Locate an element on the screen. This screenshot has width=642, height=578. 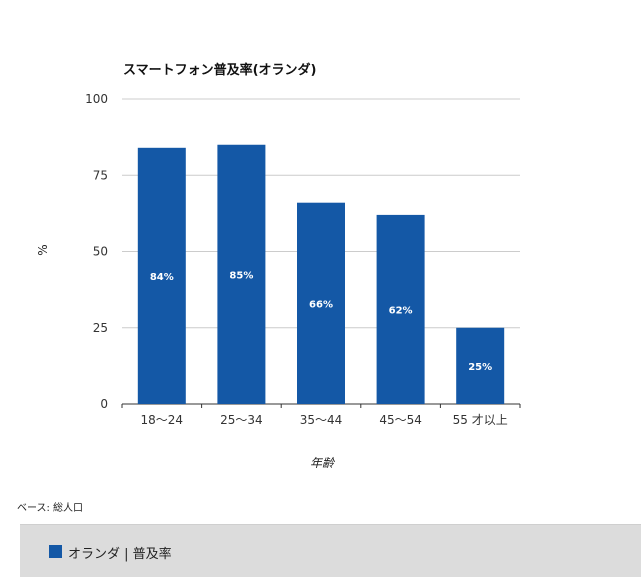
y-tick-label: 100 is located at coordinates (96, 99).